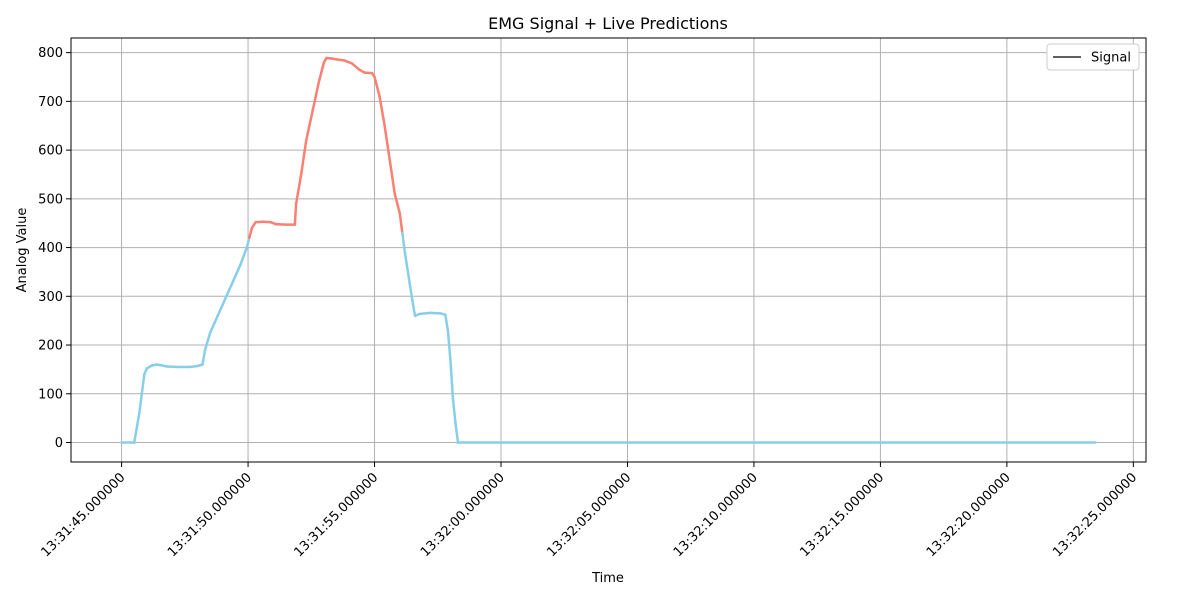 The image size is (1200, 600). Describe the element at coordinates (50, 394) in the screenshot. I see `y-tick-label: 100` at that location.